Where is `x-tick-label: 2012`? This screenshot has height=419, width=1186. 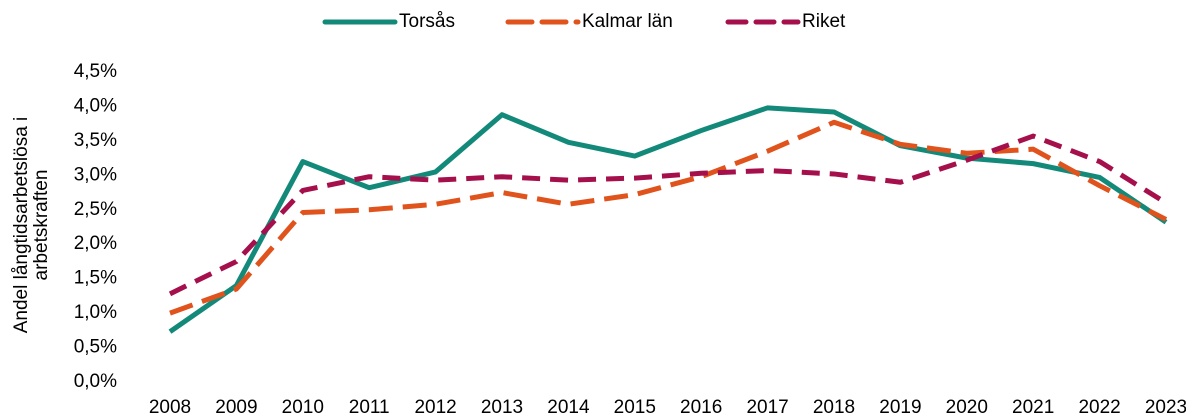 x-tick-label: 2012 is located at coordinates (435, 407).